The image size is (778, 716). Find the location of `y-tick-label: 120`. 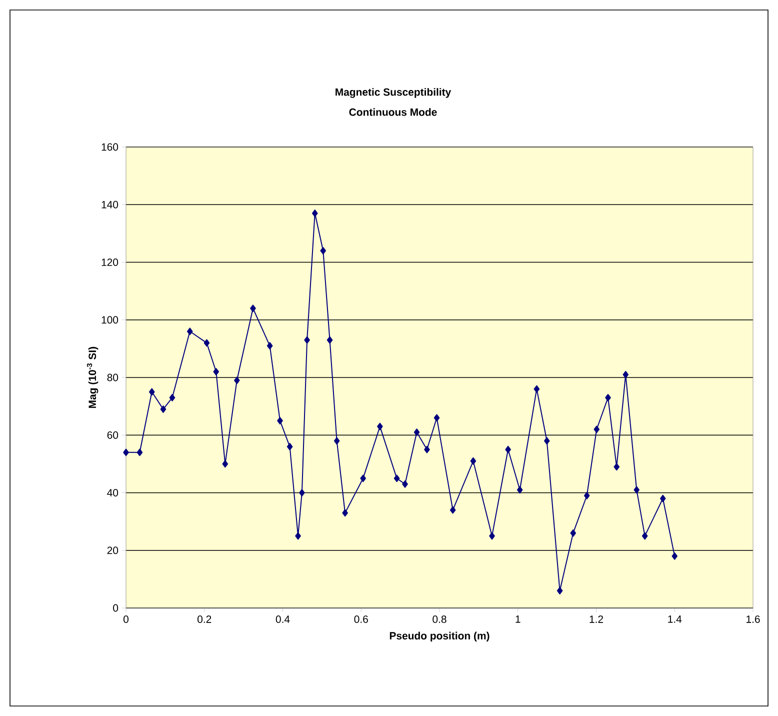

y-tick-label: 120 is located at coordinates (110, 262).